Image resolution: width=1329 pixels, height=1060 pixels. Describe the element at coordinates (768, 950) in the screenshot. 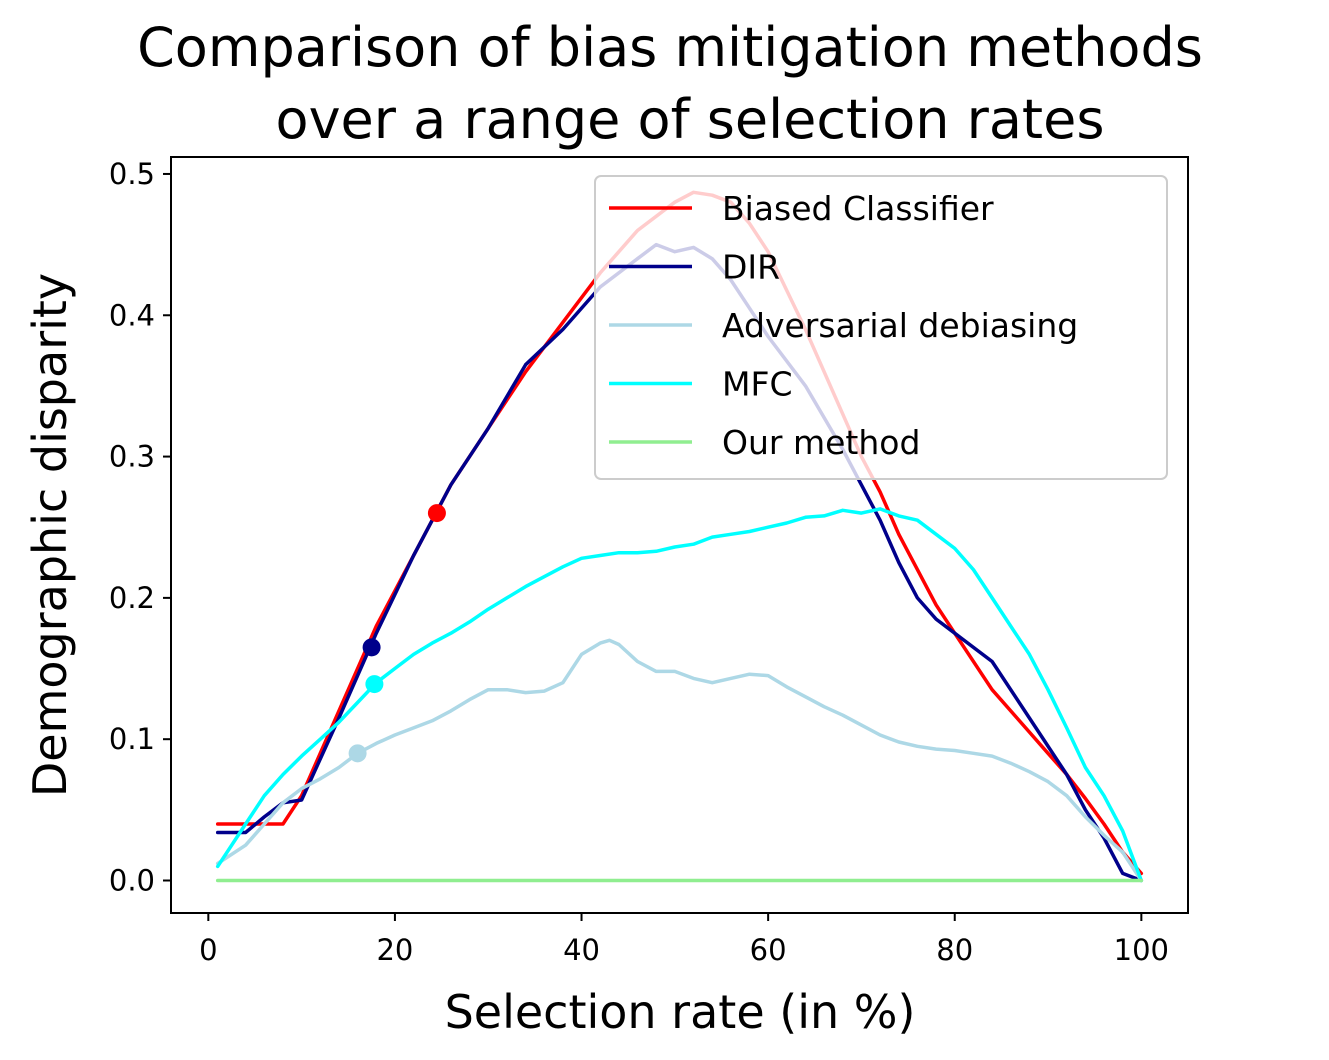

I see `x-tick-label: 60` at that location.